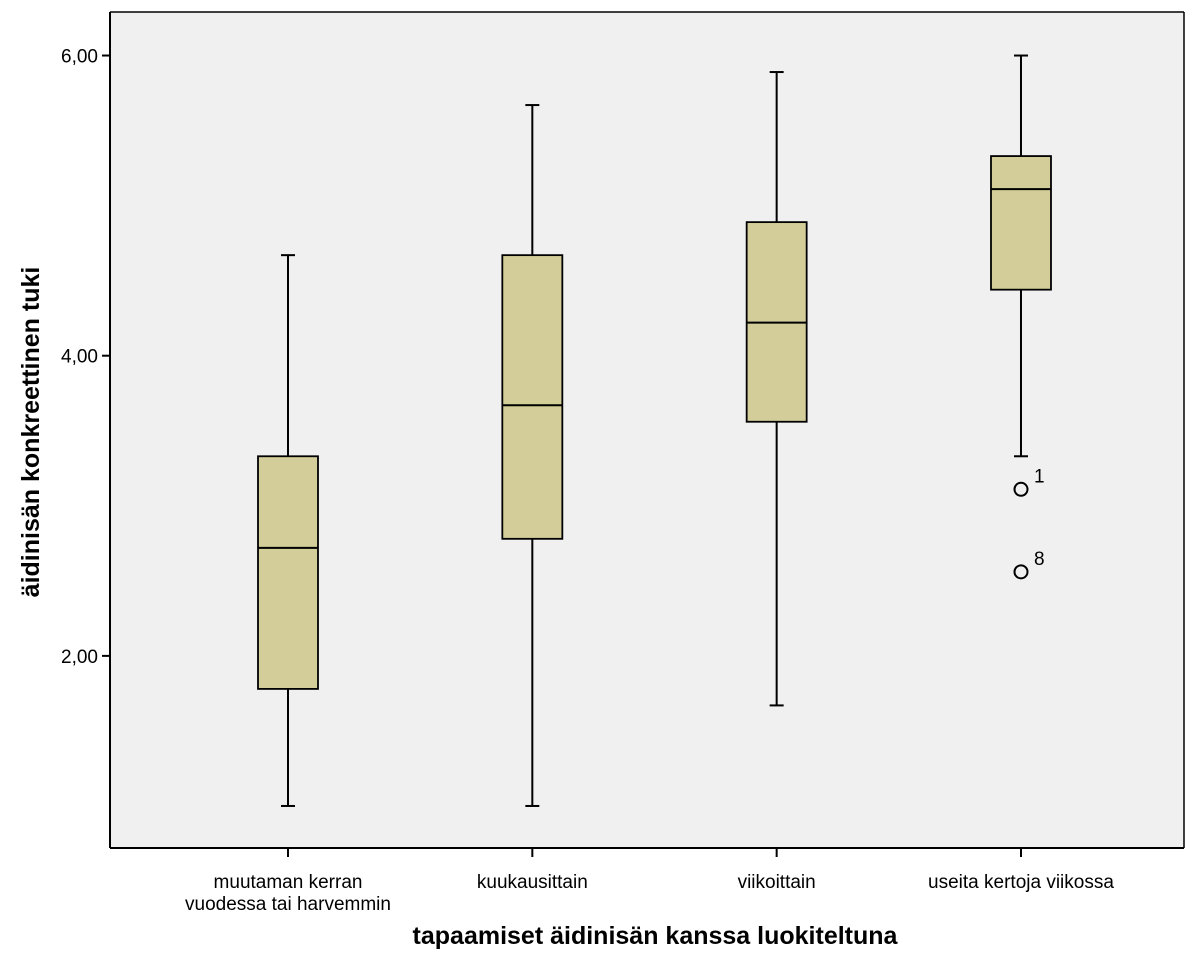  Describe the element at coordinates (532, 882) in the screenshot. I see `x-category-label: kuukausittain` at that location.